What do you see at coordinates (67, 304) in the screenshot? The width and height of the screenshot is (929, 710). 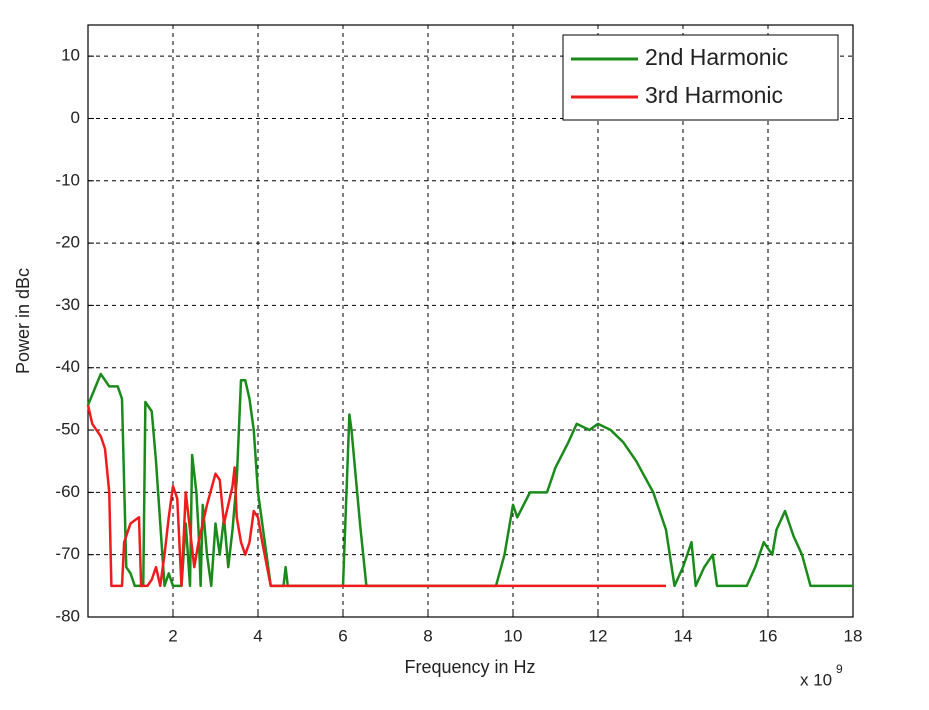 I see `y-tick-label: -30` at bounding box center [67, 304].